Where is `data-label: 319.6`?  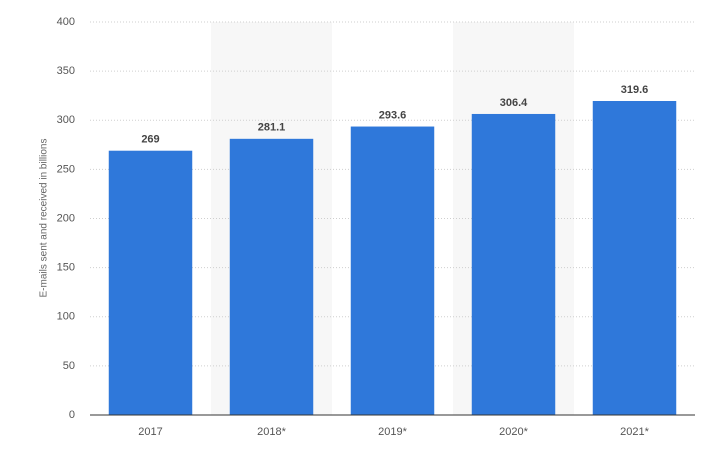 data-label: 319.6 is located at coordinates (635, 90).